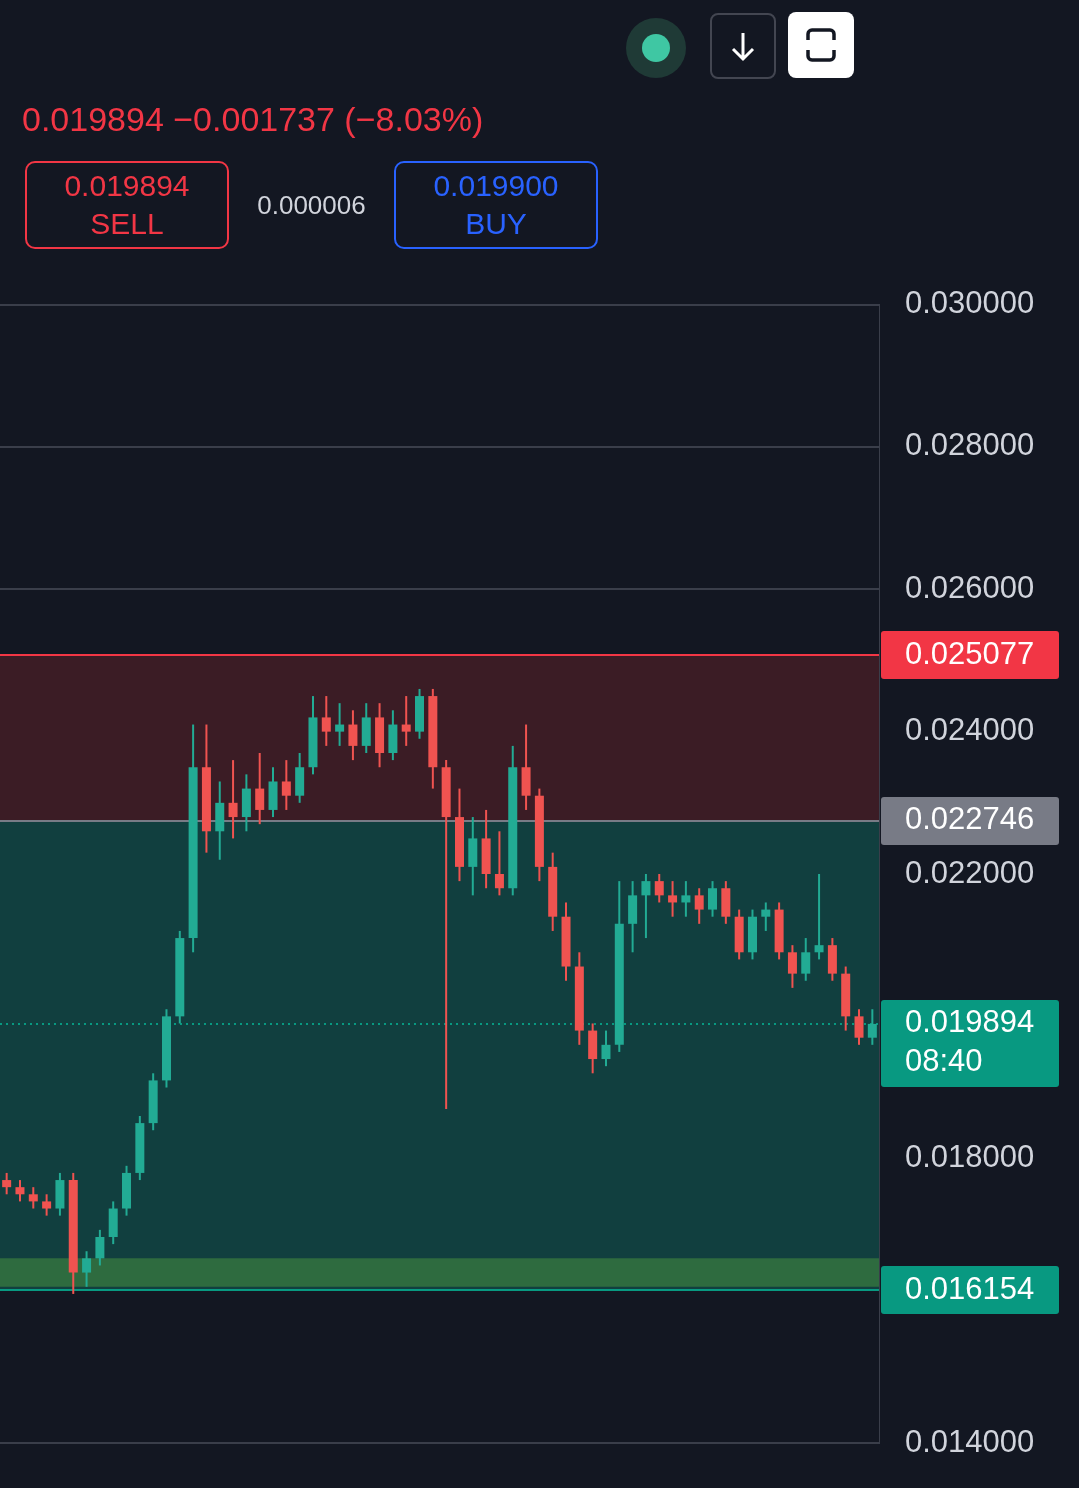 The image size is (1079, 1488). Describe the element at coordinates (127, 224) in the screenshot. I see `text: SELL` at that location.